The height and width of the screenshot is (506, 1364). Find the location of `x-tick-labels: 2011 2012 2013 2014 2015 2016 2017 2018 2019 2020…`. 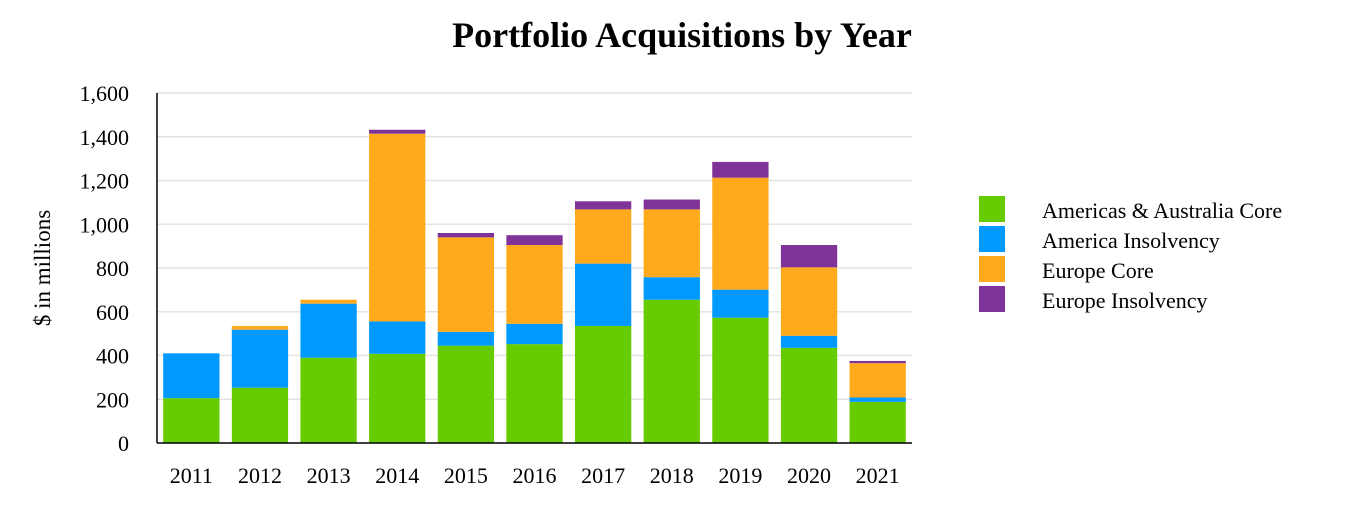

x-tick-labels: 2011 2012 2013 2014 2015 2016 2017 2018 2019 2020… is located at coordinates (535, 475).